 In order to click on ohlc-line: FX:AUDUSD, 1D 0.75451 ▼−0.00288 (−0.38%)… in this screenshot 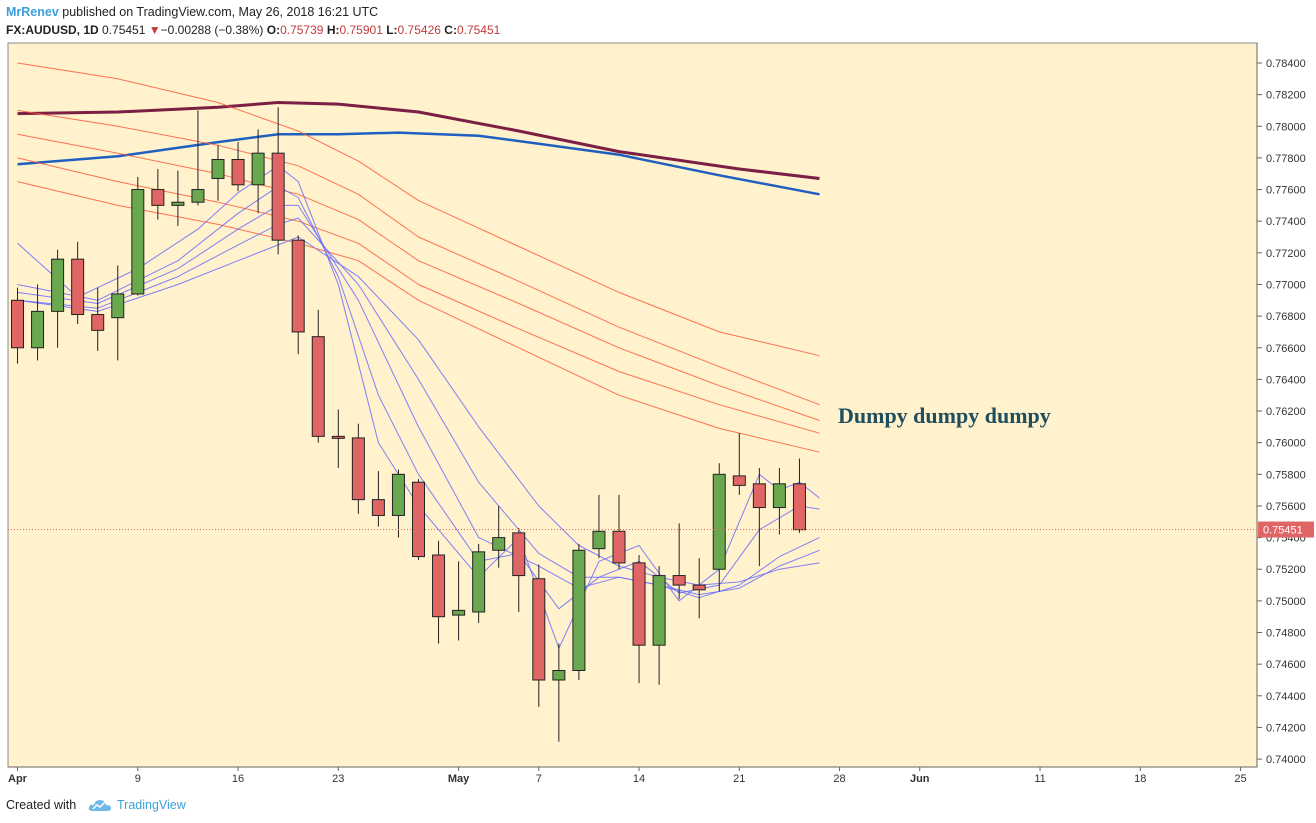, I will do `click(253, 30)`.